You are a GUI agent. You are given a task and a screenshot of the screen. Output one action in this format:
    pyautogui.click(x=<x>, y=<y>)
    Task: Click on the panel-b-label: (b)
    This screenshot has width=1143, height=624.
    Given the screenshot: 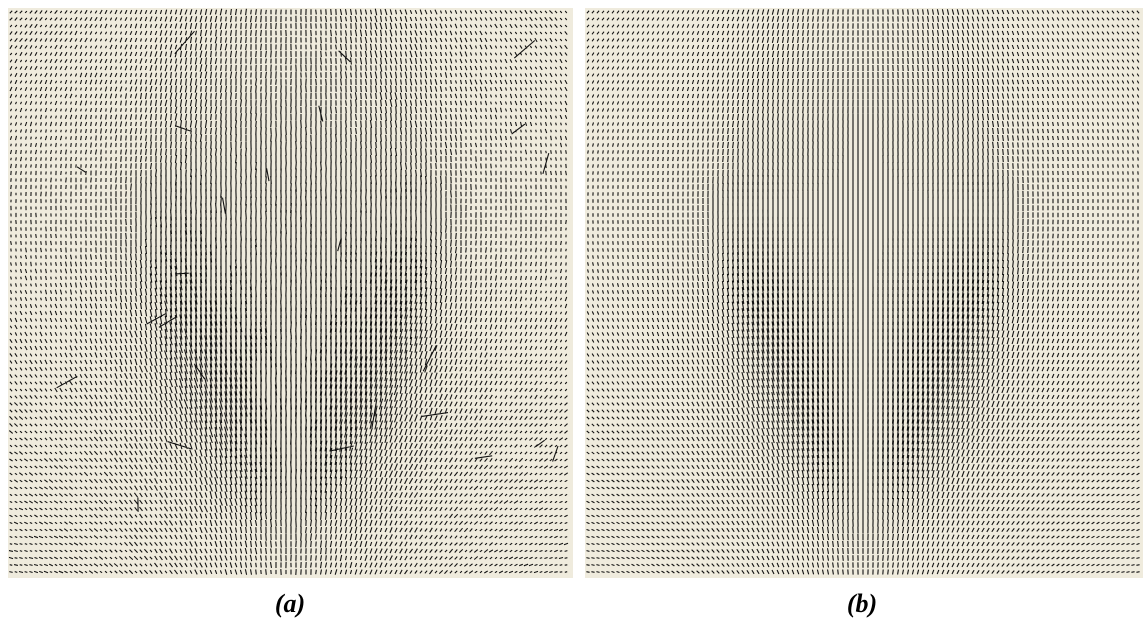 What is the action you would take?
    pyautogui.click(x=862, y=603)
    